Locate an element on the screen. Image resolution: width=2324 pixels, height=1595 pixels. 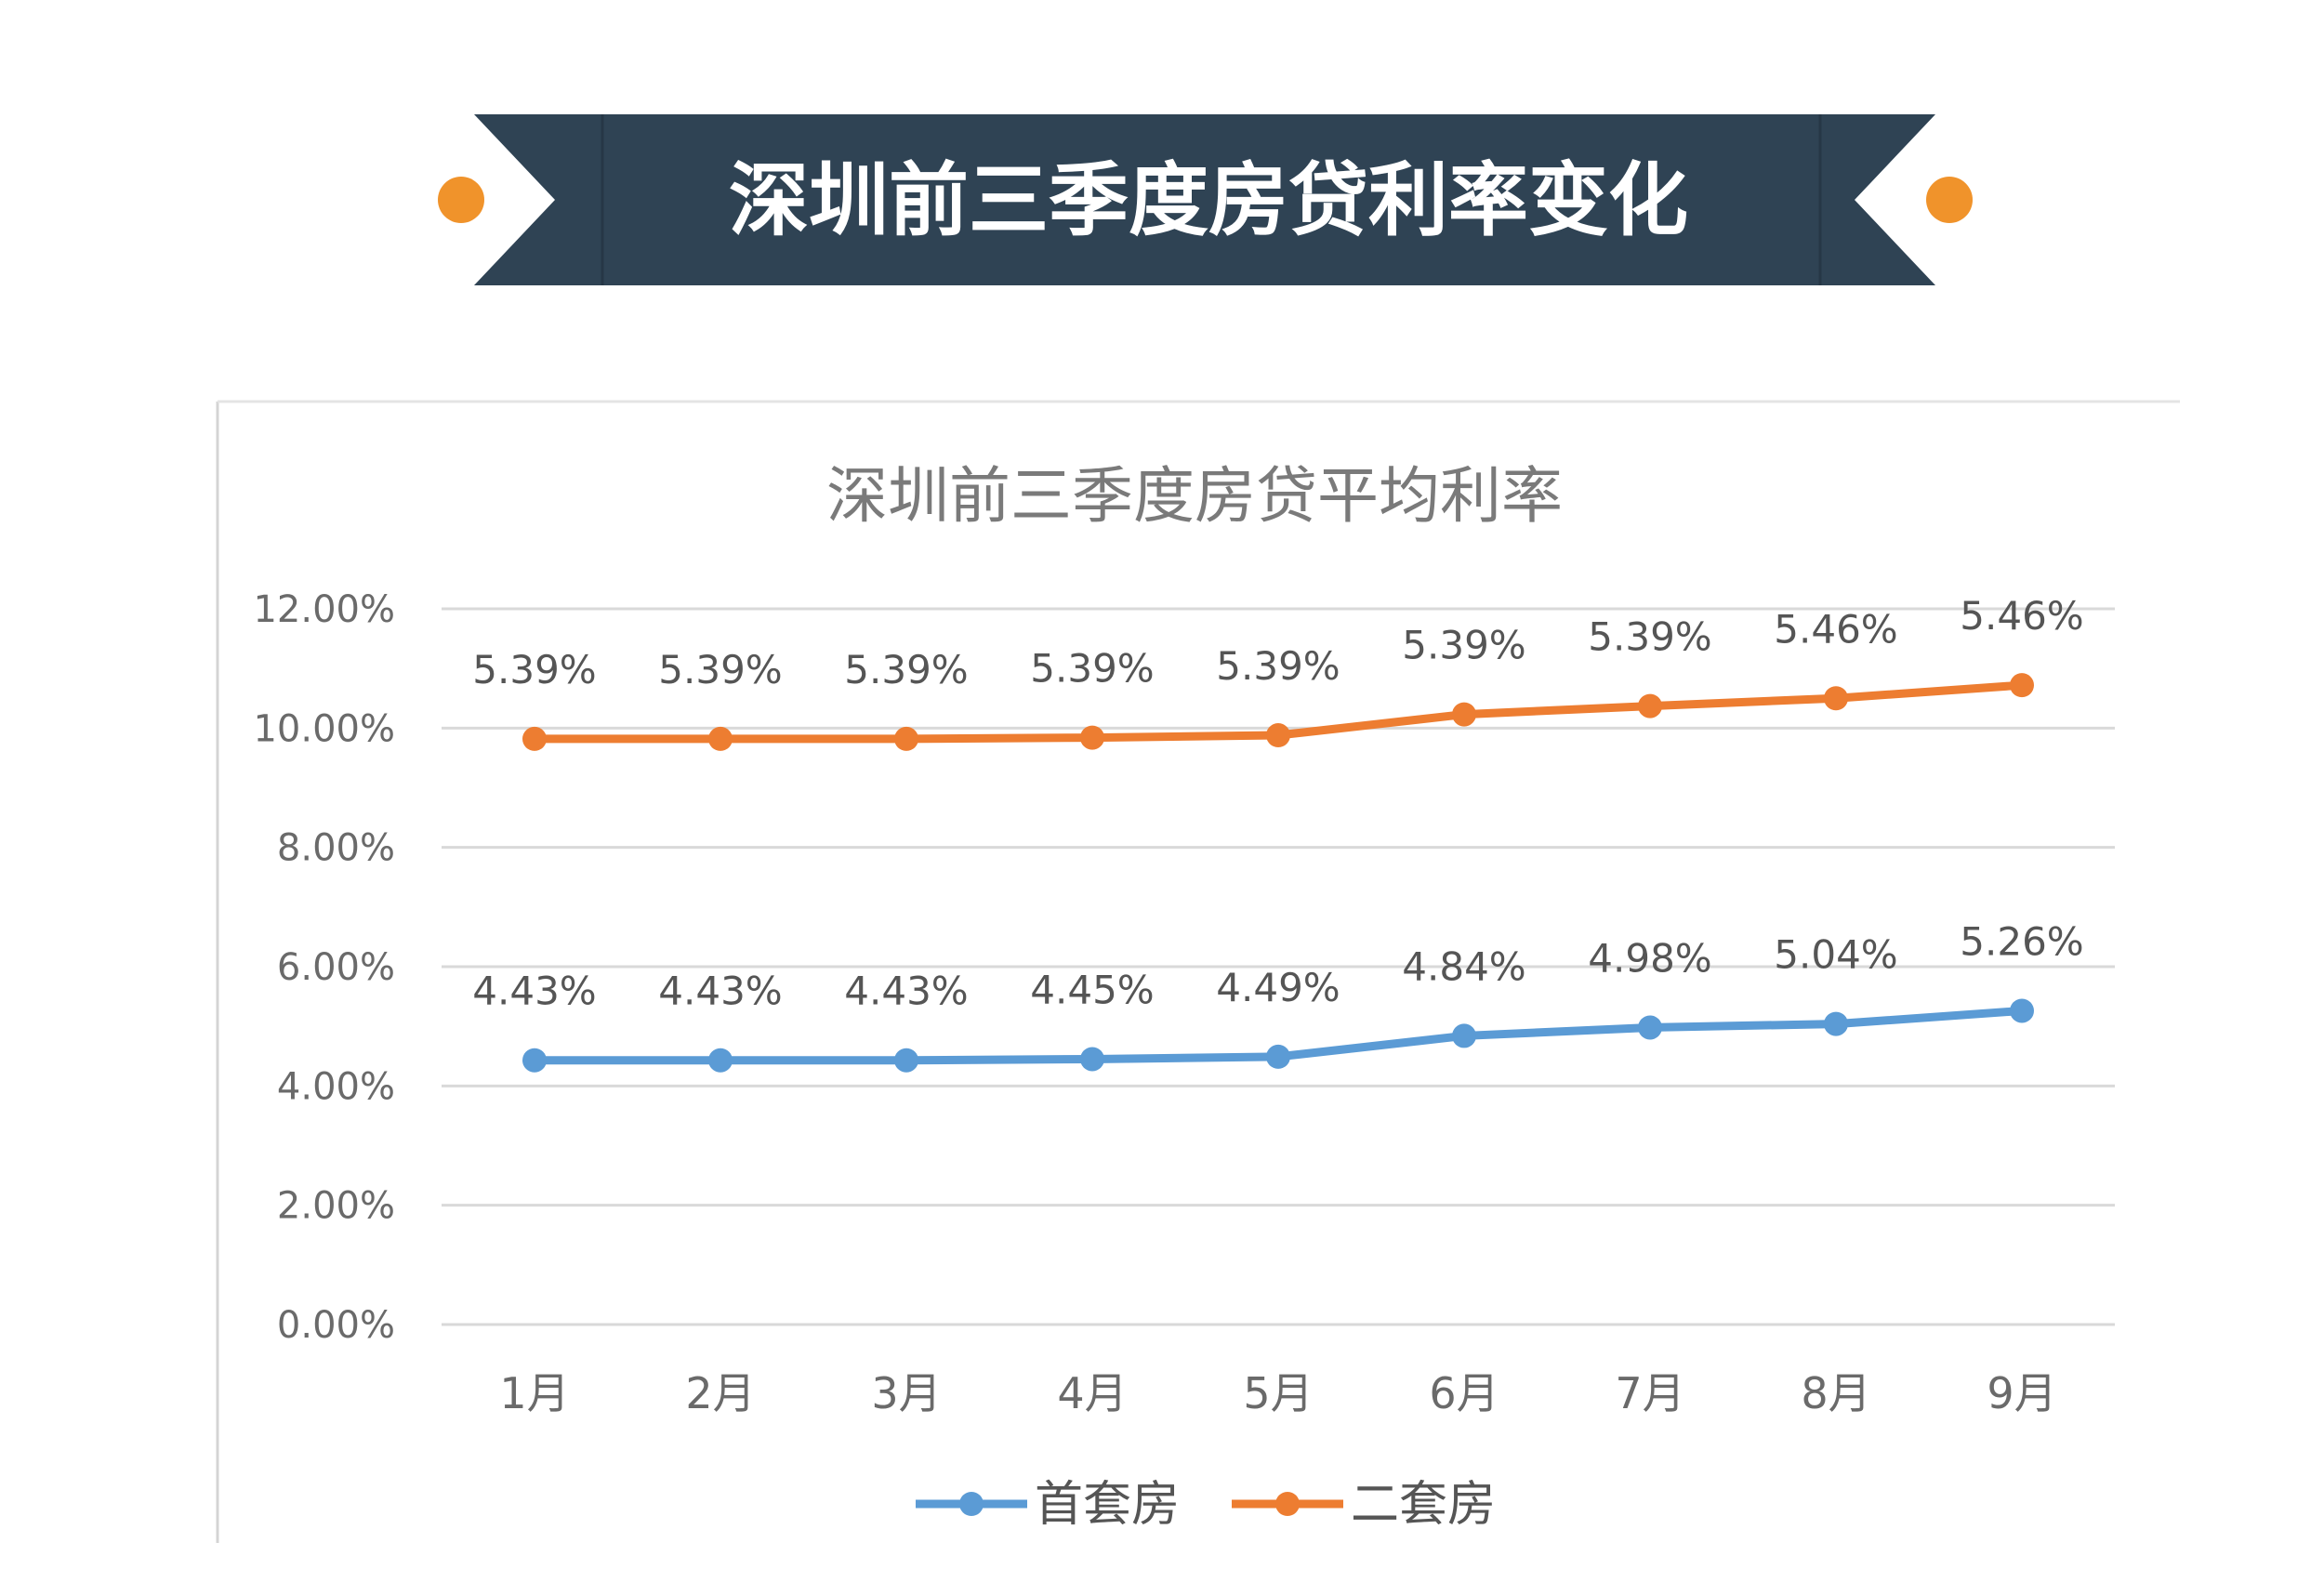
y-tick-label: 8.00% is located at coordinates (336, 848).